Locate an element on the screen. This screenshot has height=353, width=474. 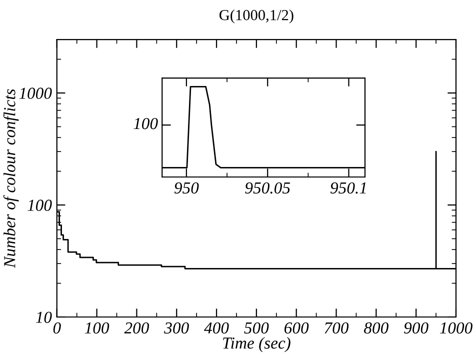
chart-title: G(1000,1/2) is located at coordinates (257, 16).